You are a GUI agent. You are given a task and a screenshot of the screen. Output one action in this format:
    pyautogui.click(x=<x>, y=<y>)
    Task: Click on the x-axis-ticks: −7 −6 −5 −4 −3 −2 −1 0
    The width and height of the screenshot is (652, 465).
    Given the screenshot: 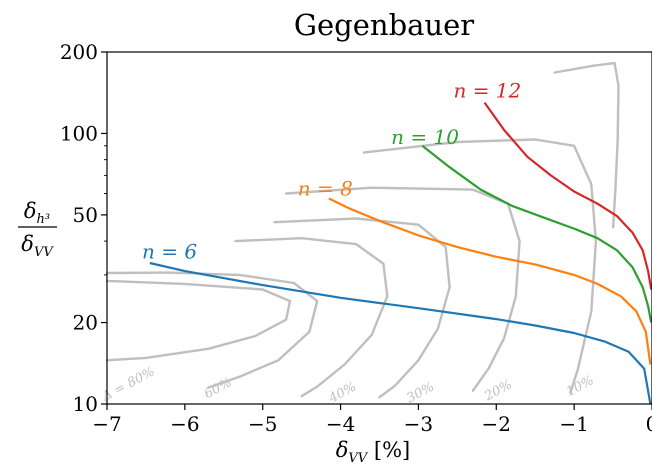 What is the action you would take?
    pyautogui.click(x=372, y=420)
    